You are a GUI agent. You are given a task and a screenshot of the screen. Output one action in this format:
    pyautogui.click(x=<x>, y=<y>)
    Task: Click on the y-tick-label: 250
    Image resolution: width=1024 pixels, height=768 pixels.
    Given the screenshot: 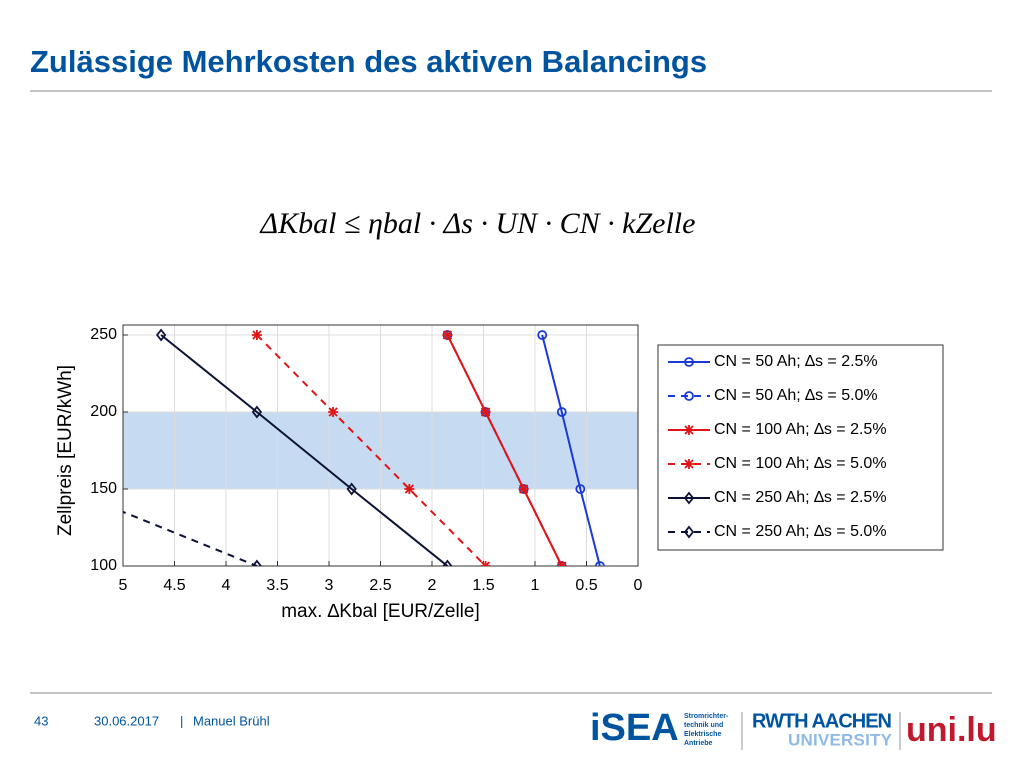 What is the action you would take?
    pyautogui.click(x=103, y=334)
    